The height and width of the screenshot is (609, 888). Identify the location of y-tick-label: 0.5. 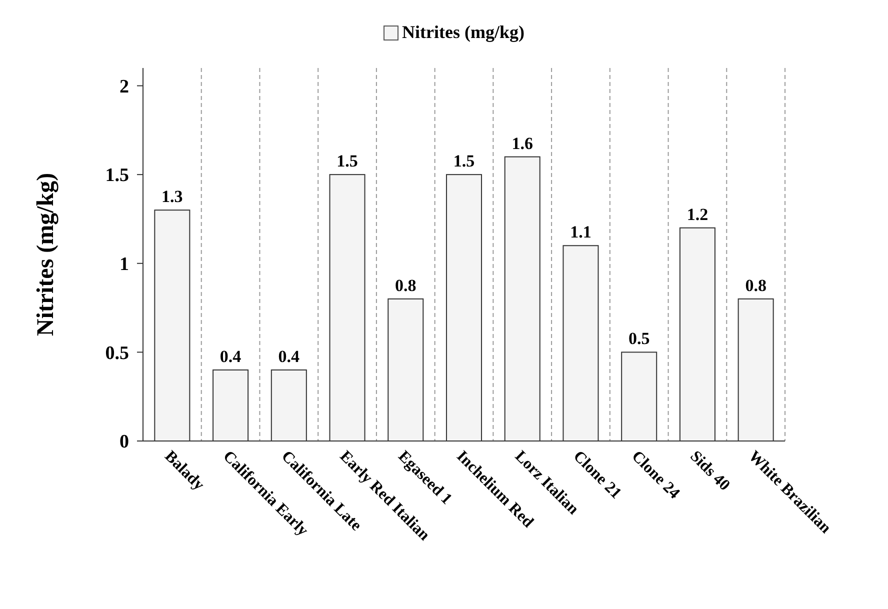
(117, 353).